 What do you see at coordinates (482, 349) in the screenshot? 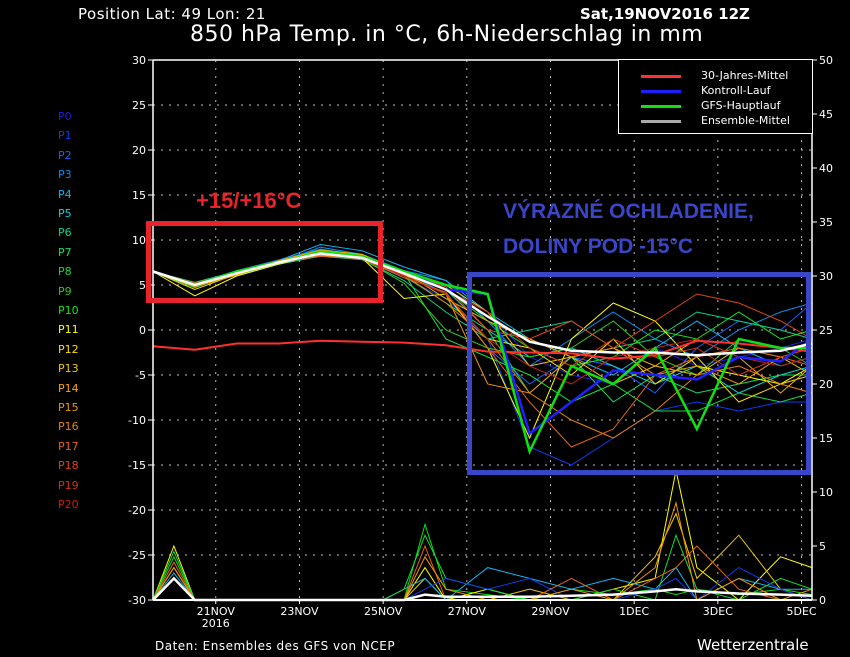
I see `main-line-30-jahres-mittel` at bounding box center [482, 349].